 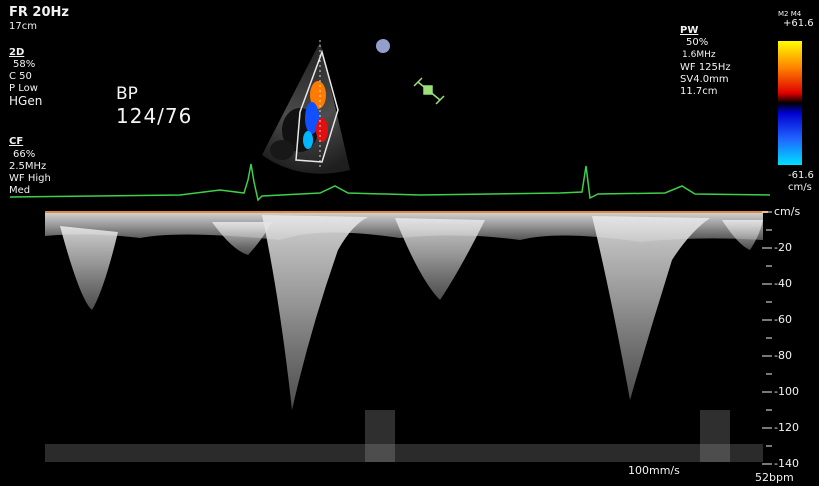 What do you see at coordinates (404, 453) in the screenshot?
I see `spectral-noise-floor` at bounding box center [404, 453].